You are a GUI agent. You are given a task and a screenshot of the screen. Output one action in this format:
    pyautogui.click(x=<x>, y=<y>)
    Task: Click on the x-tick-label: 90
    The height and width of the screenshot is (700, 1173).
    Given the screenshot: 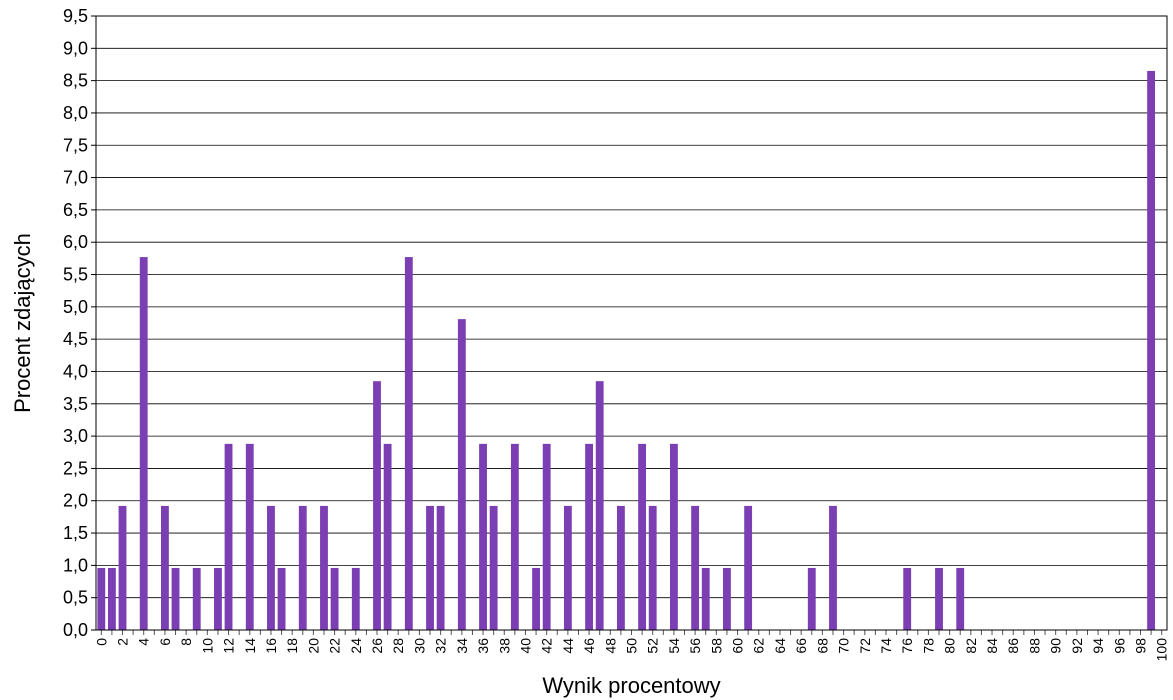 What is the action you would take?
    pyautogui.click(x=1056, y=646)
    